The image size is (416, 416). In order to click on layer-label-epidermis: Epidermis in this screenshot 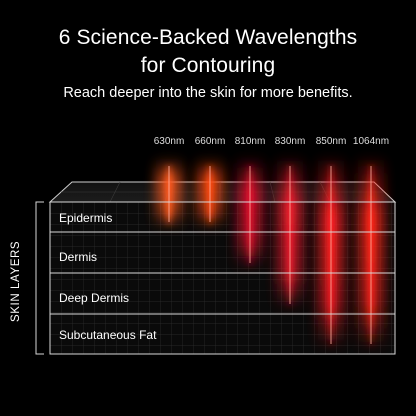, I will do `click(86, 218)`.